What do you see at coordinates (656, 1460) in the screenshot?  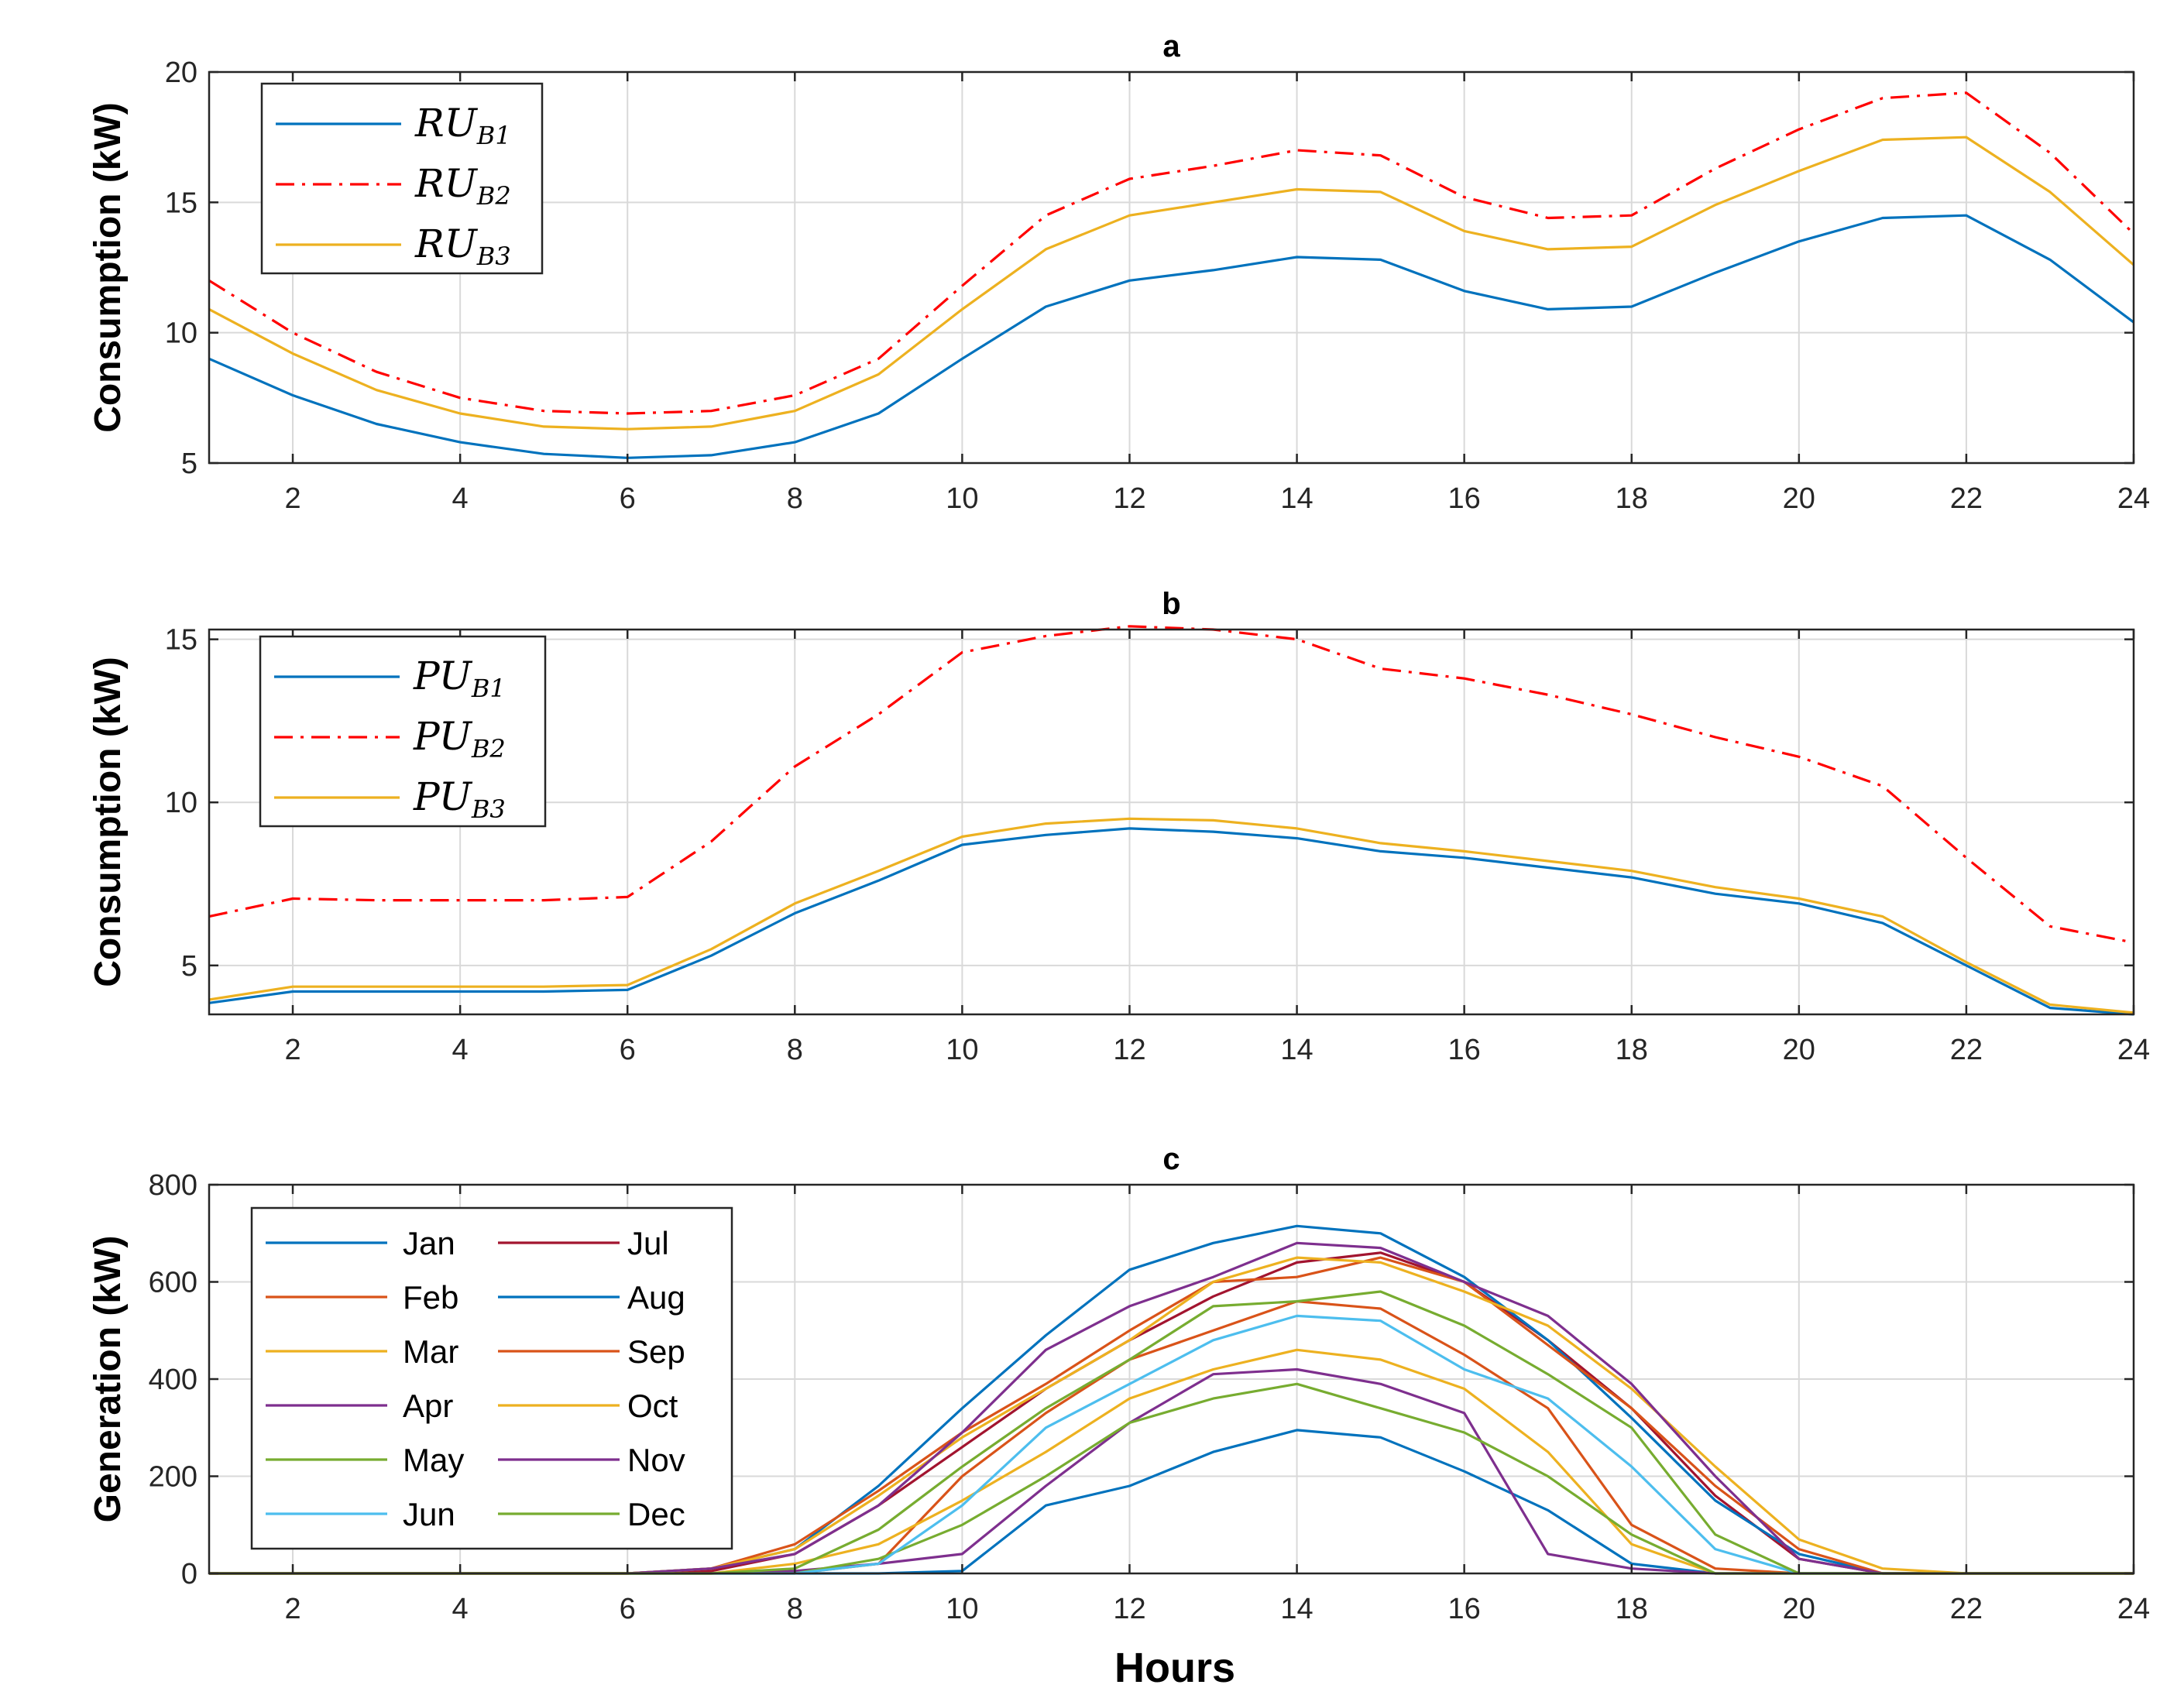 I see `legend-label: Nov` at bounding box center [656, 1460].